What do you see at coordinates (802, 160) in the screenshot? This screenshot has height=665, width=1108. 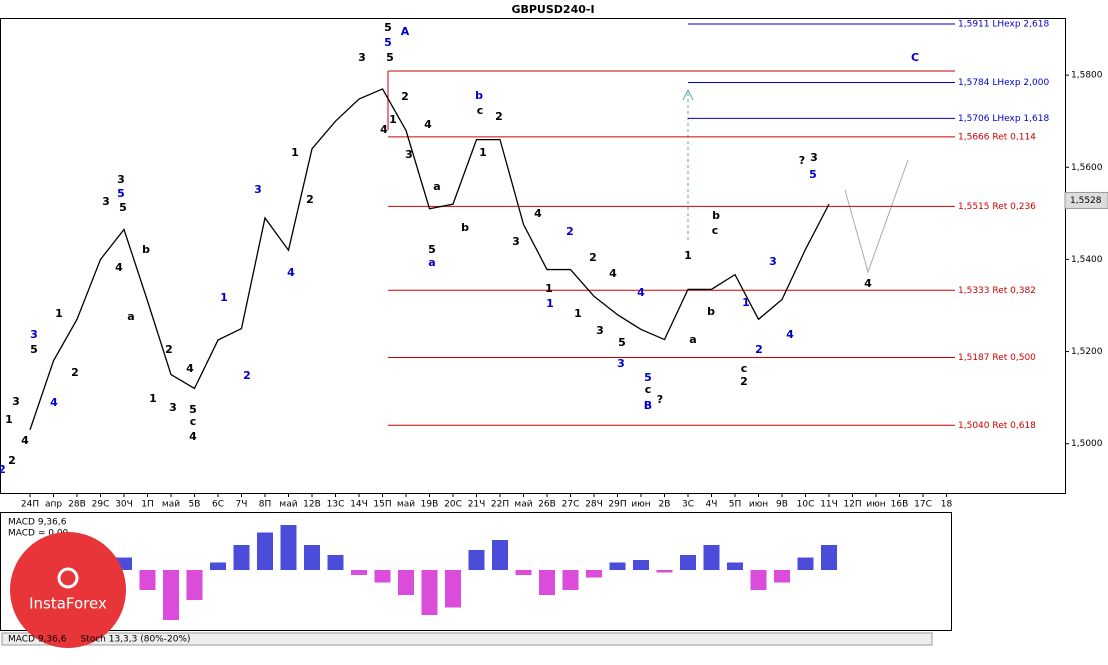 I see `wave-label: ?` at bounding box center [802, 160].